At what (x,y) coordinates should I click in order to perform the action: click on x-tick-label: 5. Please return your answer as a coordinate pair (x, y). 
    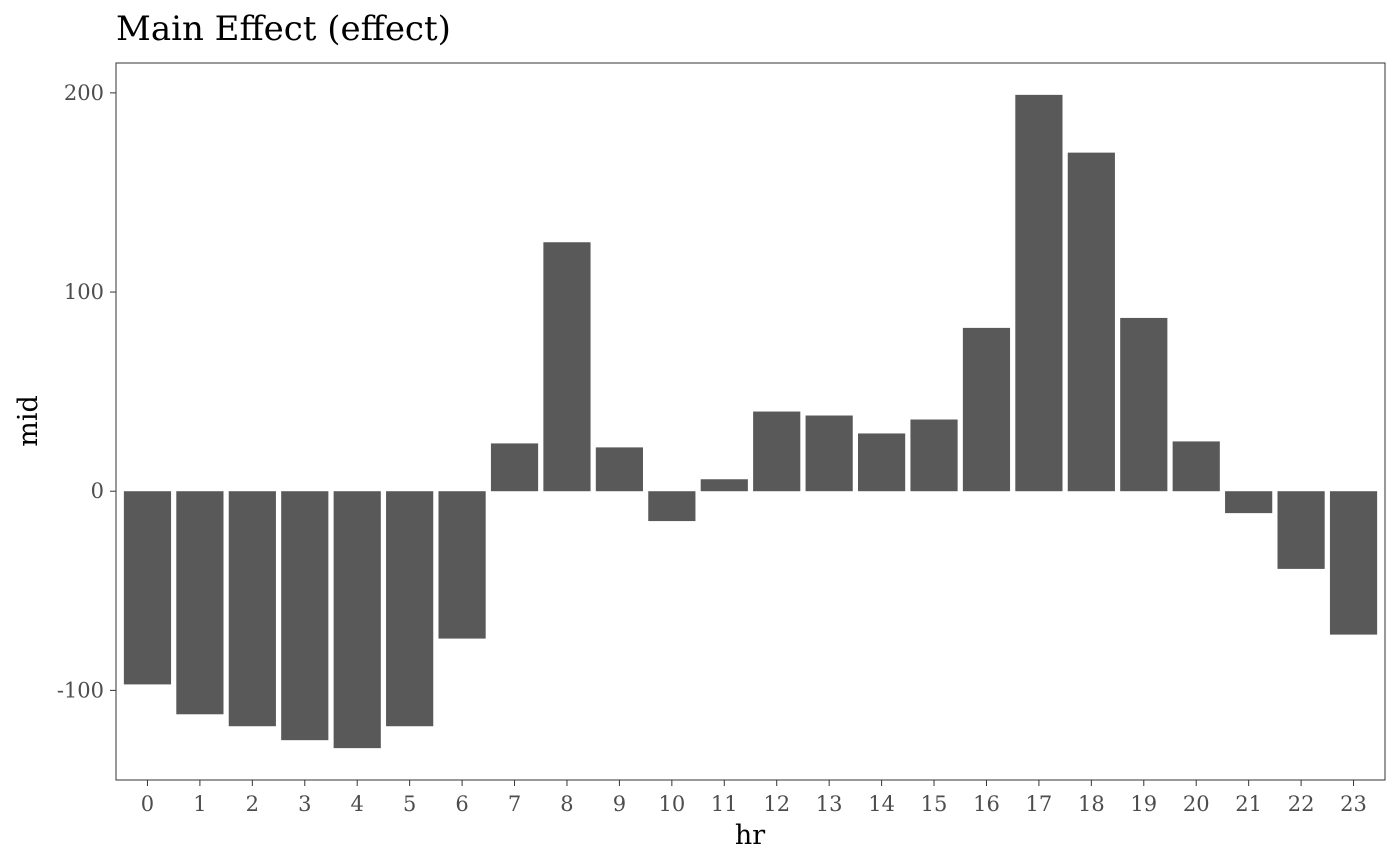
    Looking at the image, I should click on (409, 804).